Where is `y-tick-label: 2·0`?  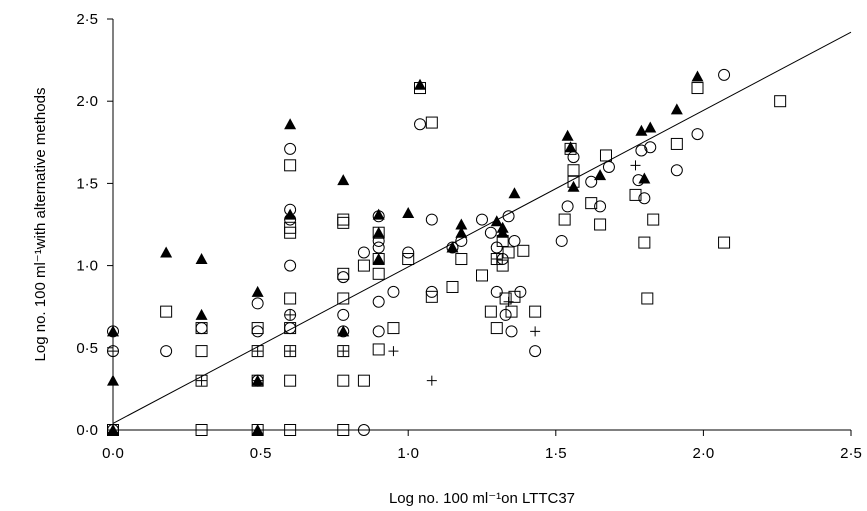
y-tick-label: 2·0 is located at coordinates (87, 101).